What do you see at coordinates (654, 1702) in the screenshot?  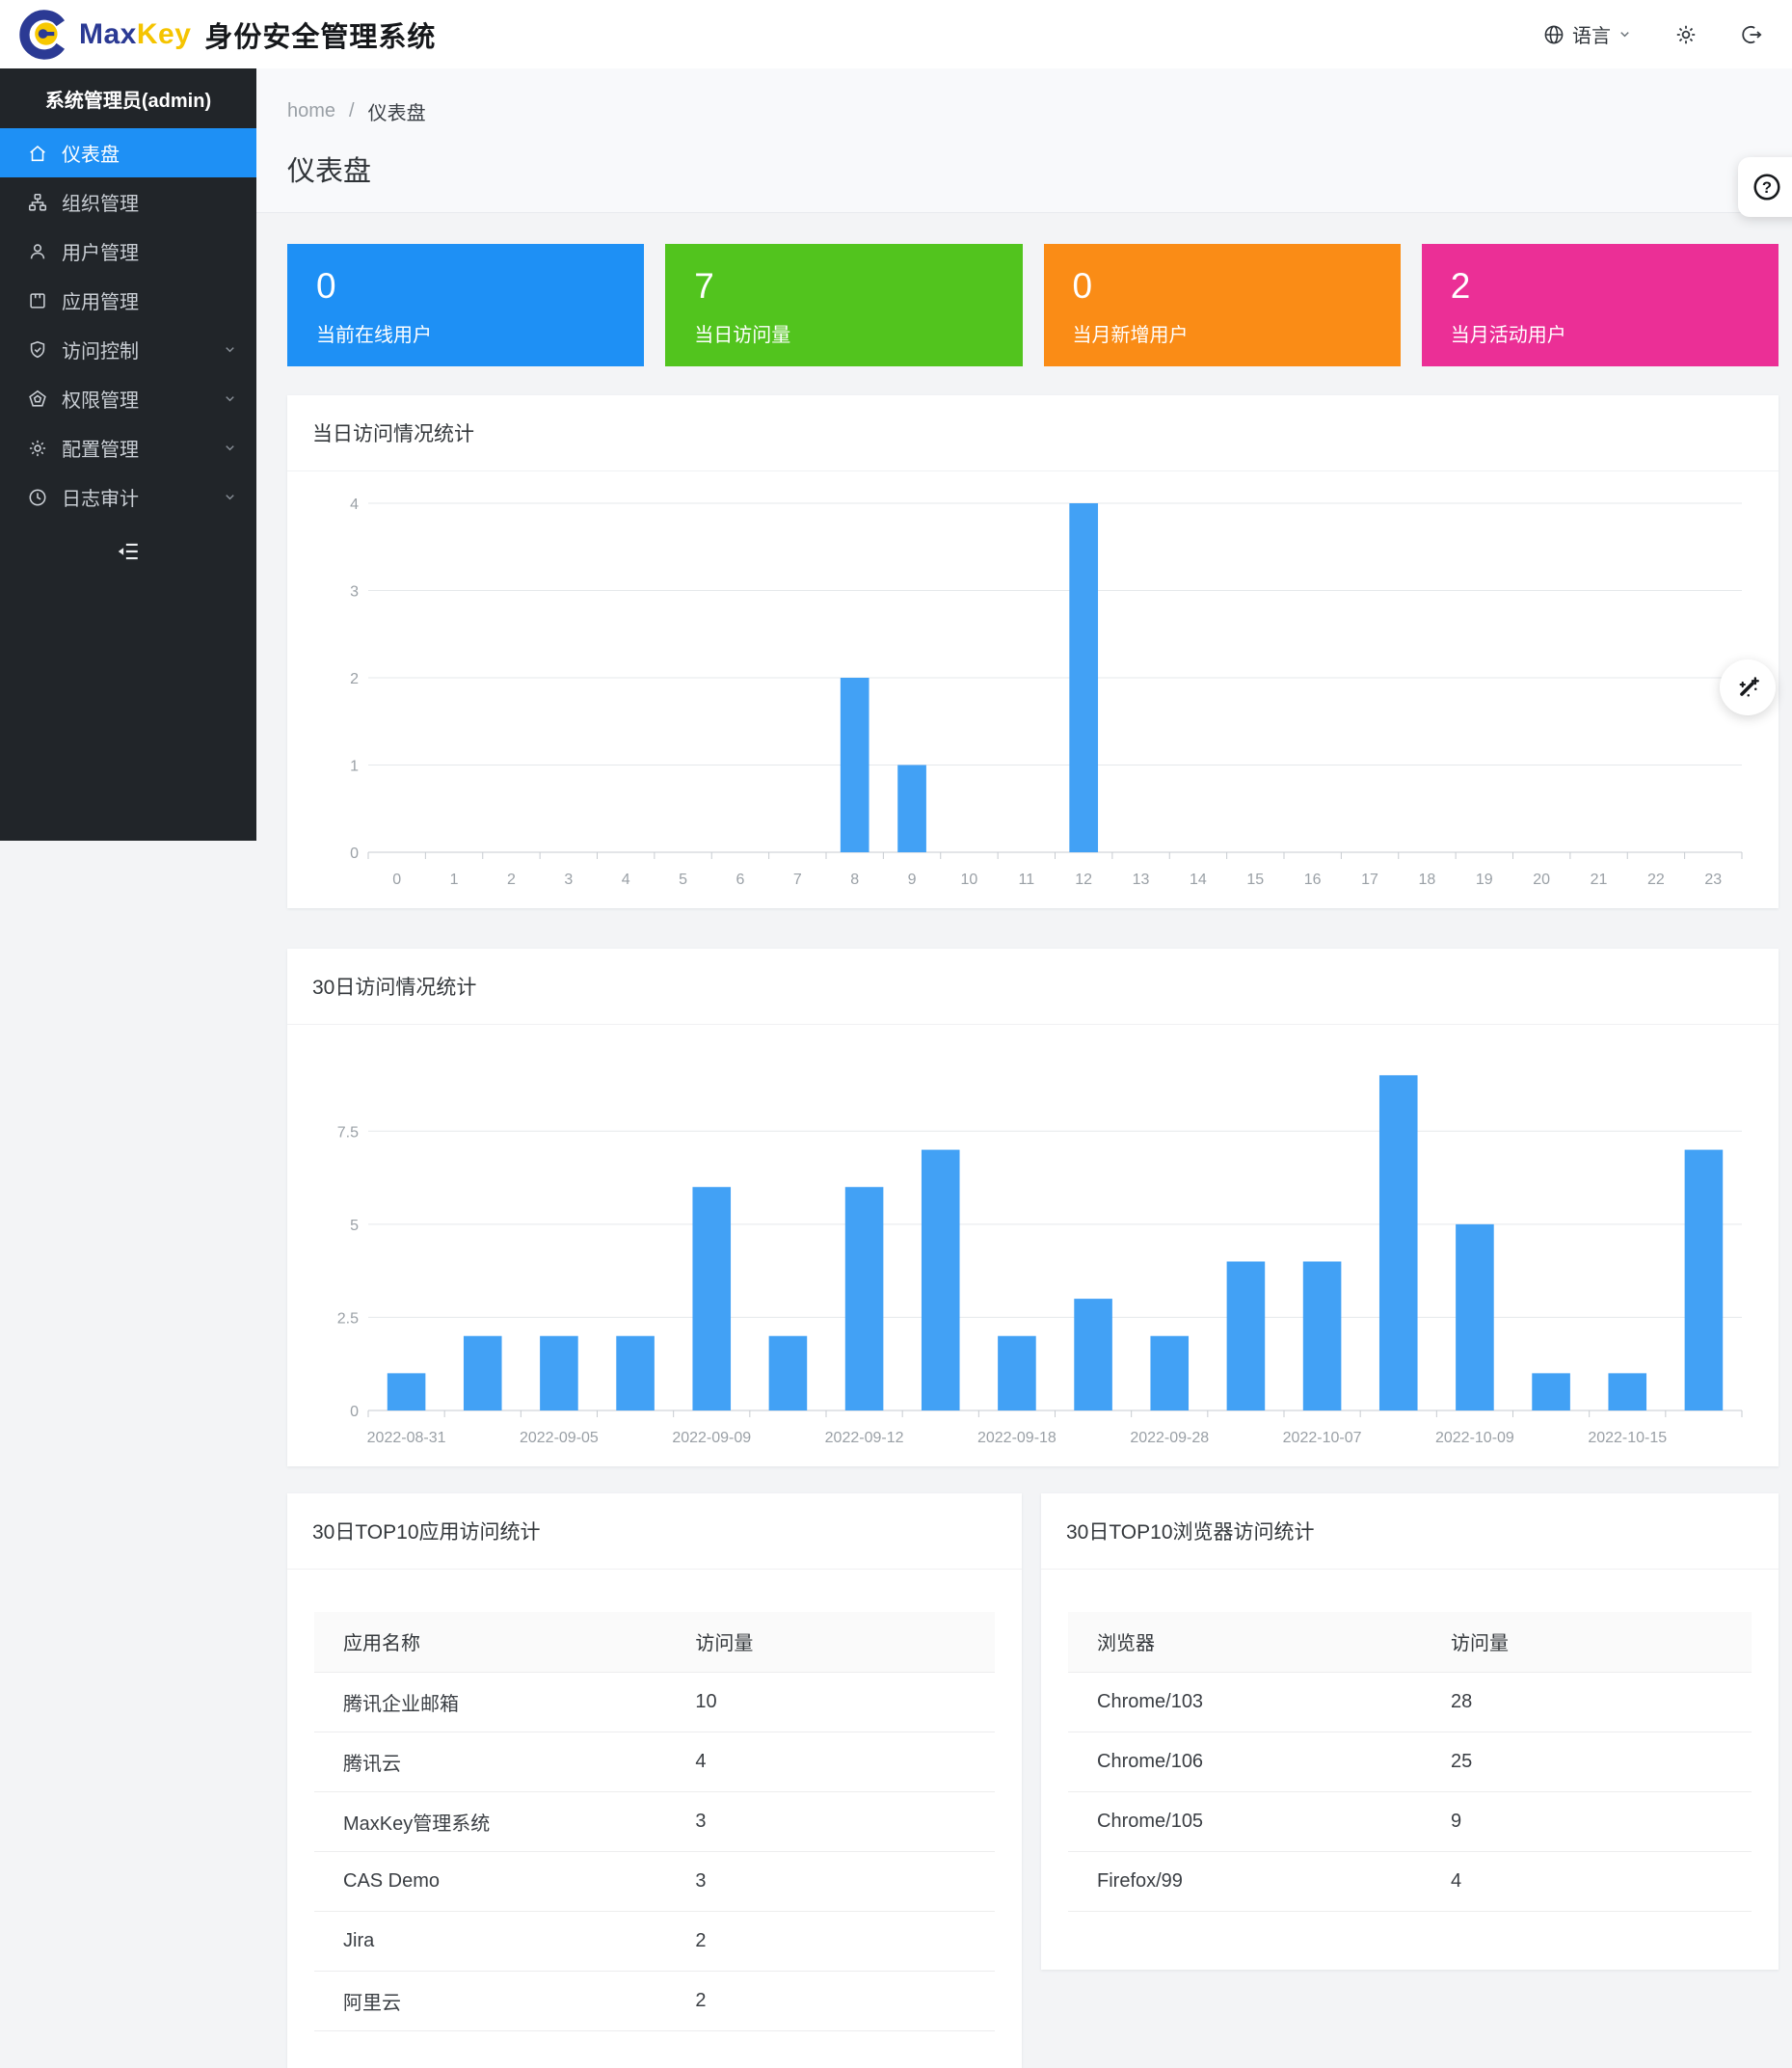 I see `table-row: 腾讯企业邮箱 10` at bounding box center [654, 1702].